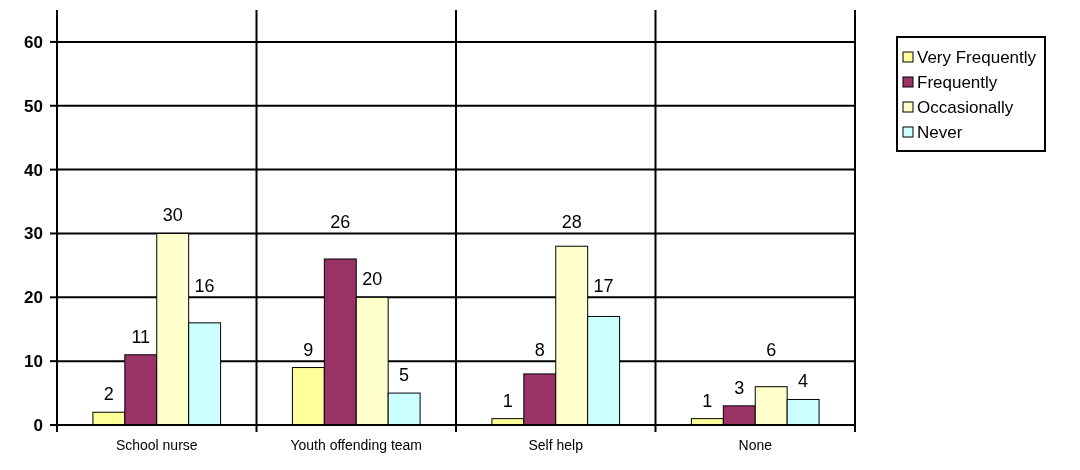  What do you see at coordinates (33, 170) in the screenshot?
I see `y-tick-label: 40` at bounding box center [33, 170].